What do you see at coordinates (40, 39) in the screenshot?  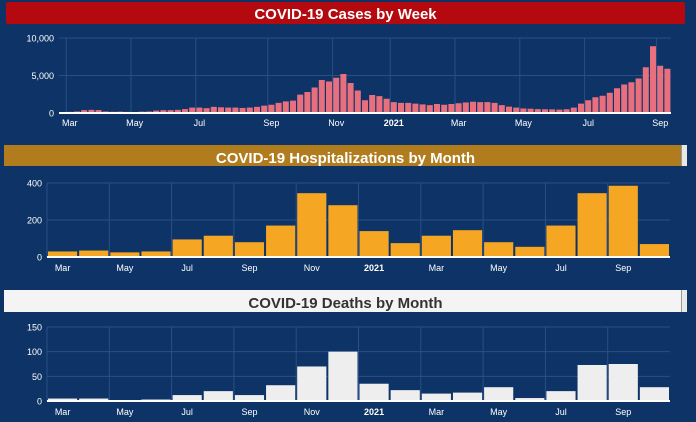 I see `cases-y-tick-label: 10,000` at bounding box center [40, 39].